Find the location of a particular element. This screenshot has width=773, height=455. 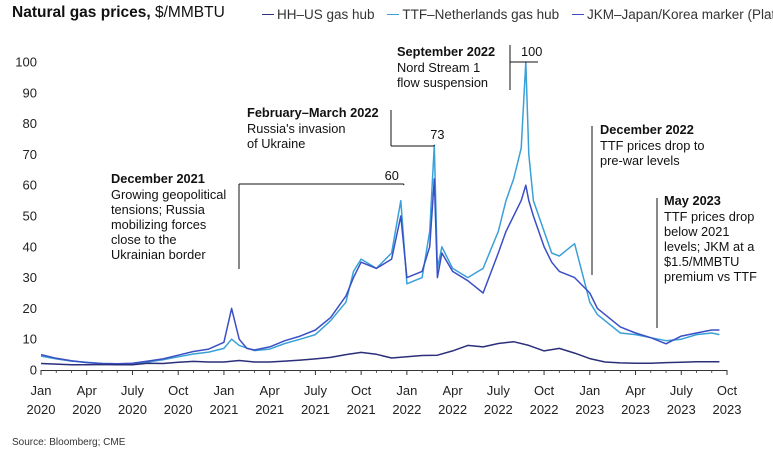

annotation-heading: February–March 2022 is located at coordinates (313, 112).